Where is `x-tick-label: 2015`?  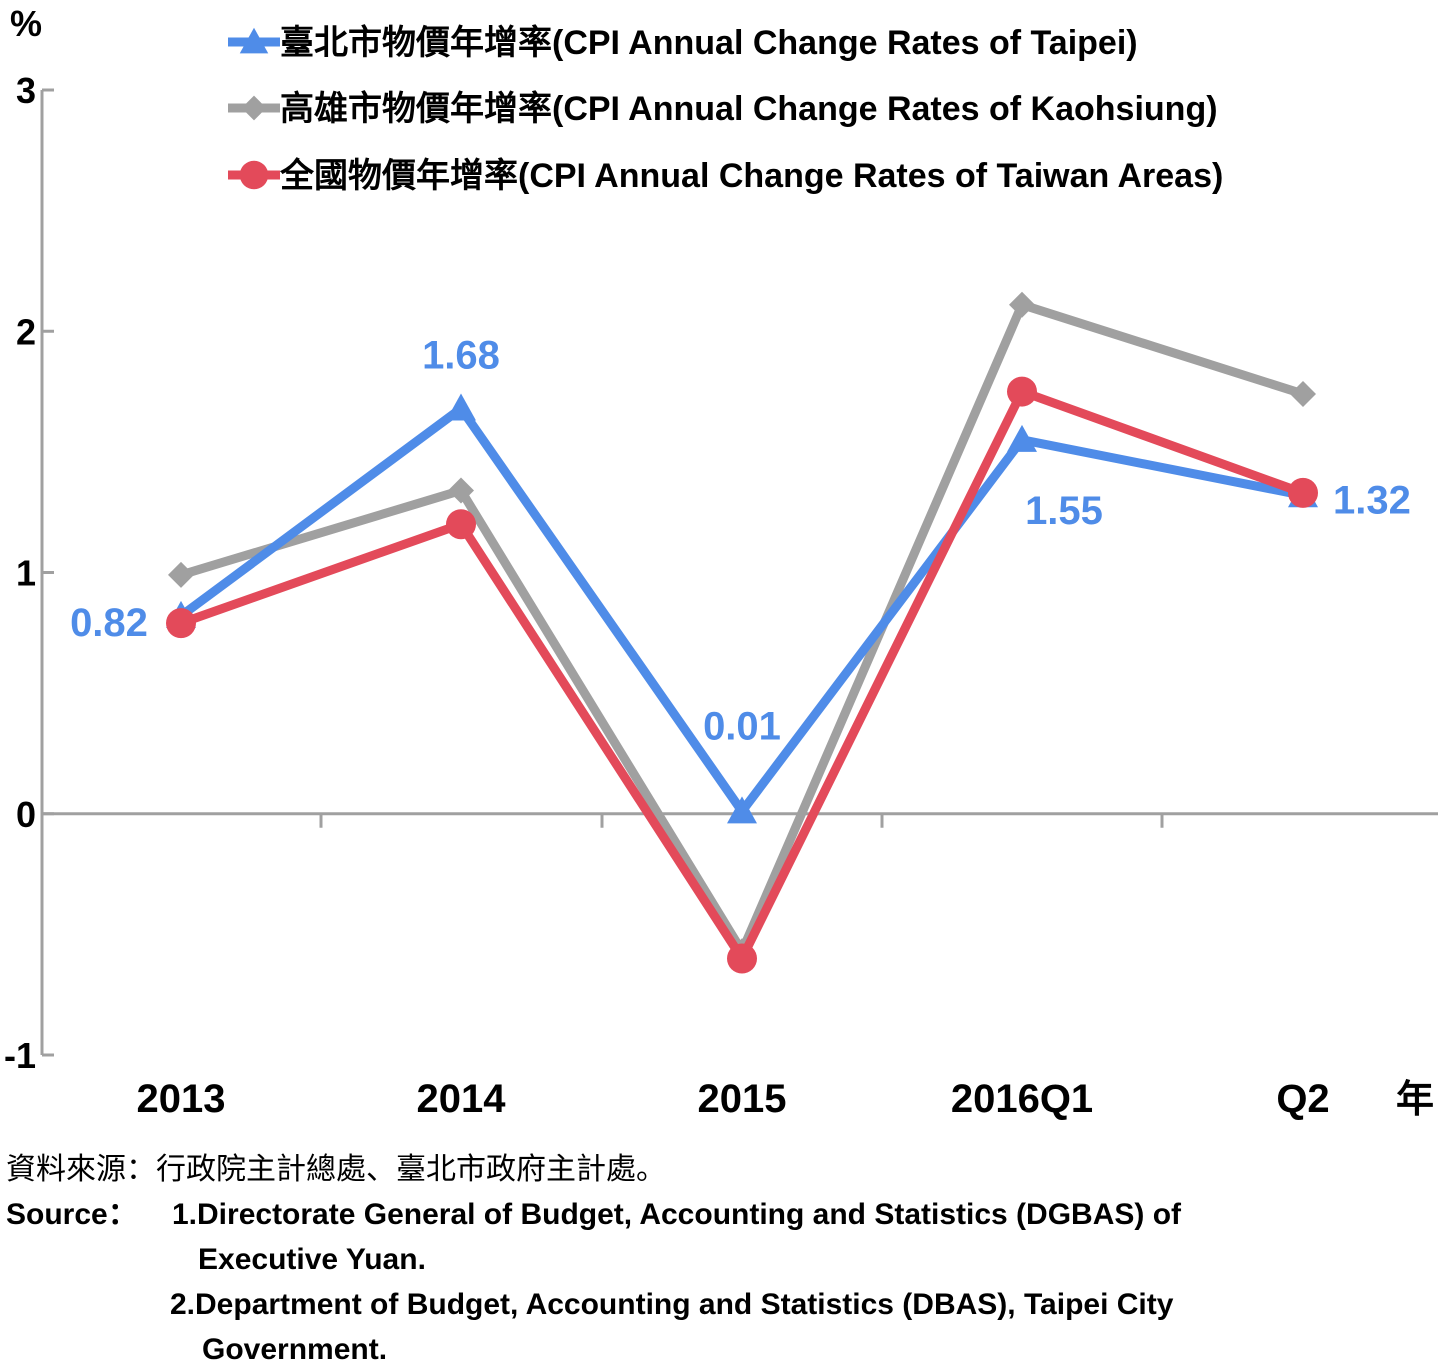
x-tick-label: 2015 is located at coordinates (742, 1099).